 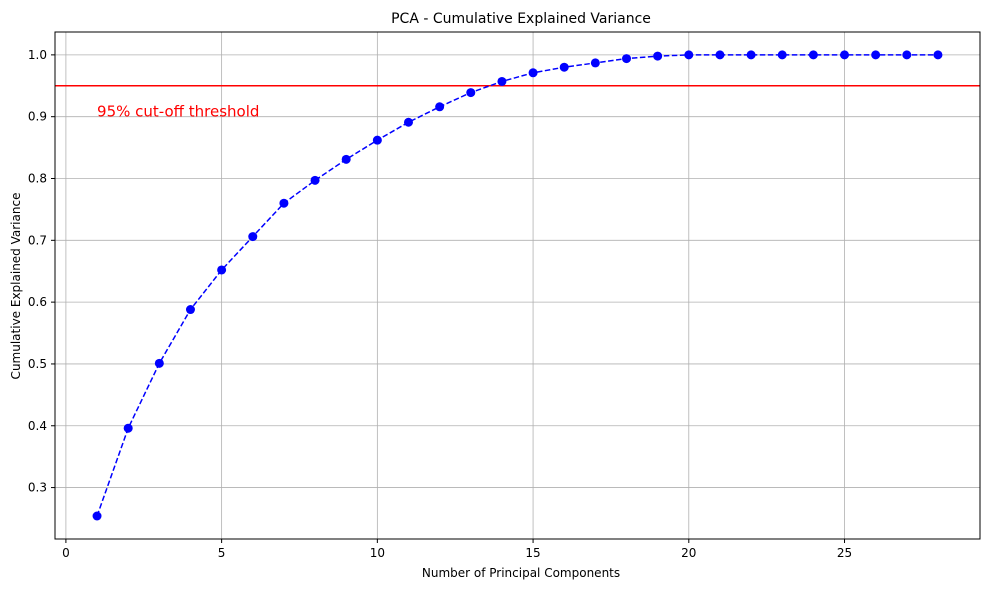 I want to click on y-tick-label: 0.3, so click(x=37, y=488).